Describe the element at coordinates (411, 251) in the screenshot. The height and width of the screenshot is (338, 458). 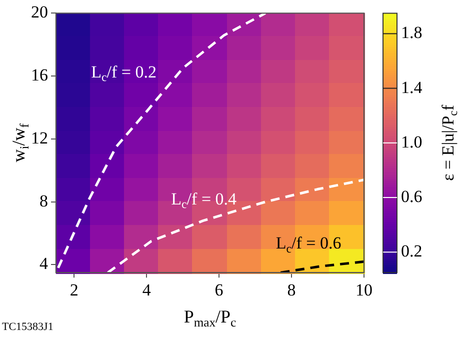
I see `color-bar-label: 0.2` at that location.